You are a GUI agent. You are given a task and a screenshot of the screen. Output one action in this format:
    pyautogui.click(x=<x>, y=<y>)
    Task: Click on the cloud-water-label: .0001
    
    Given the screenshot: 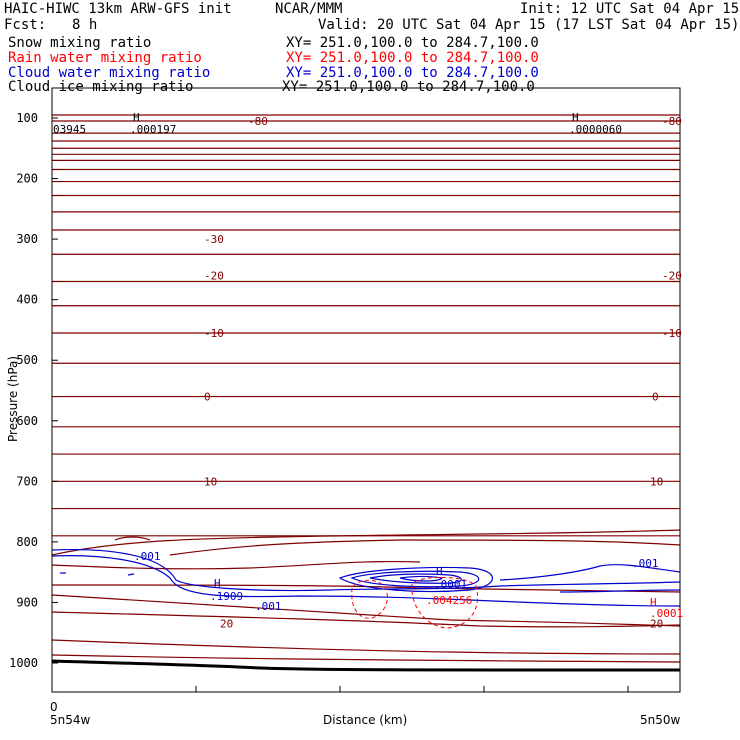 What is the action you would take?
    pyautogui.click(x=450, y=584)
    